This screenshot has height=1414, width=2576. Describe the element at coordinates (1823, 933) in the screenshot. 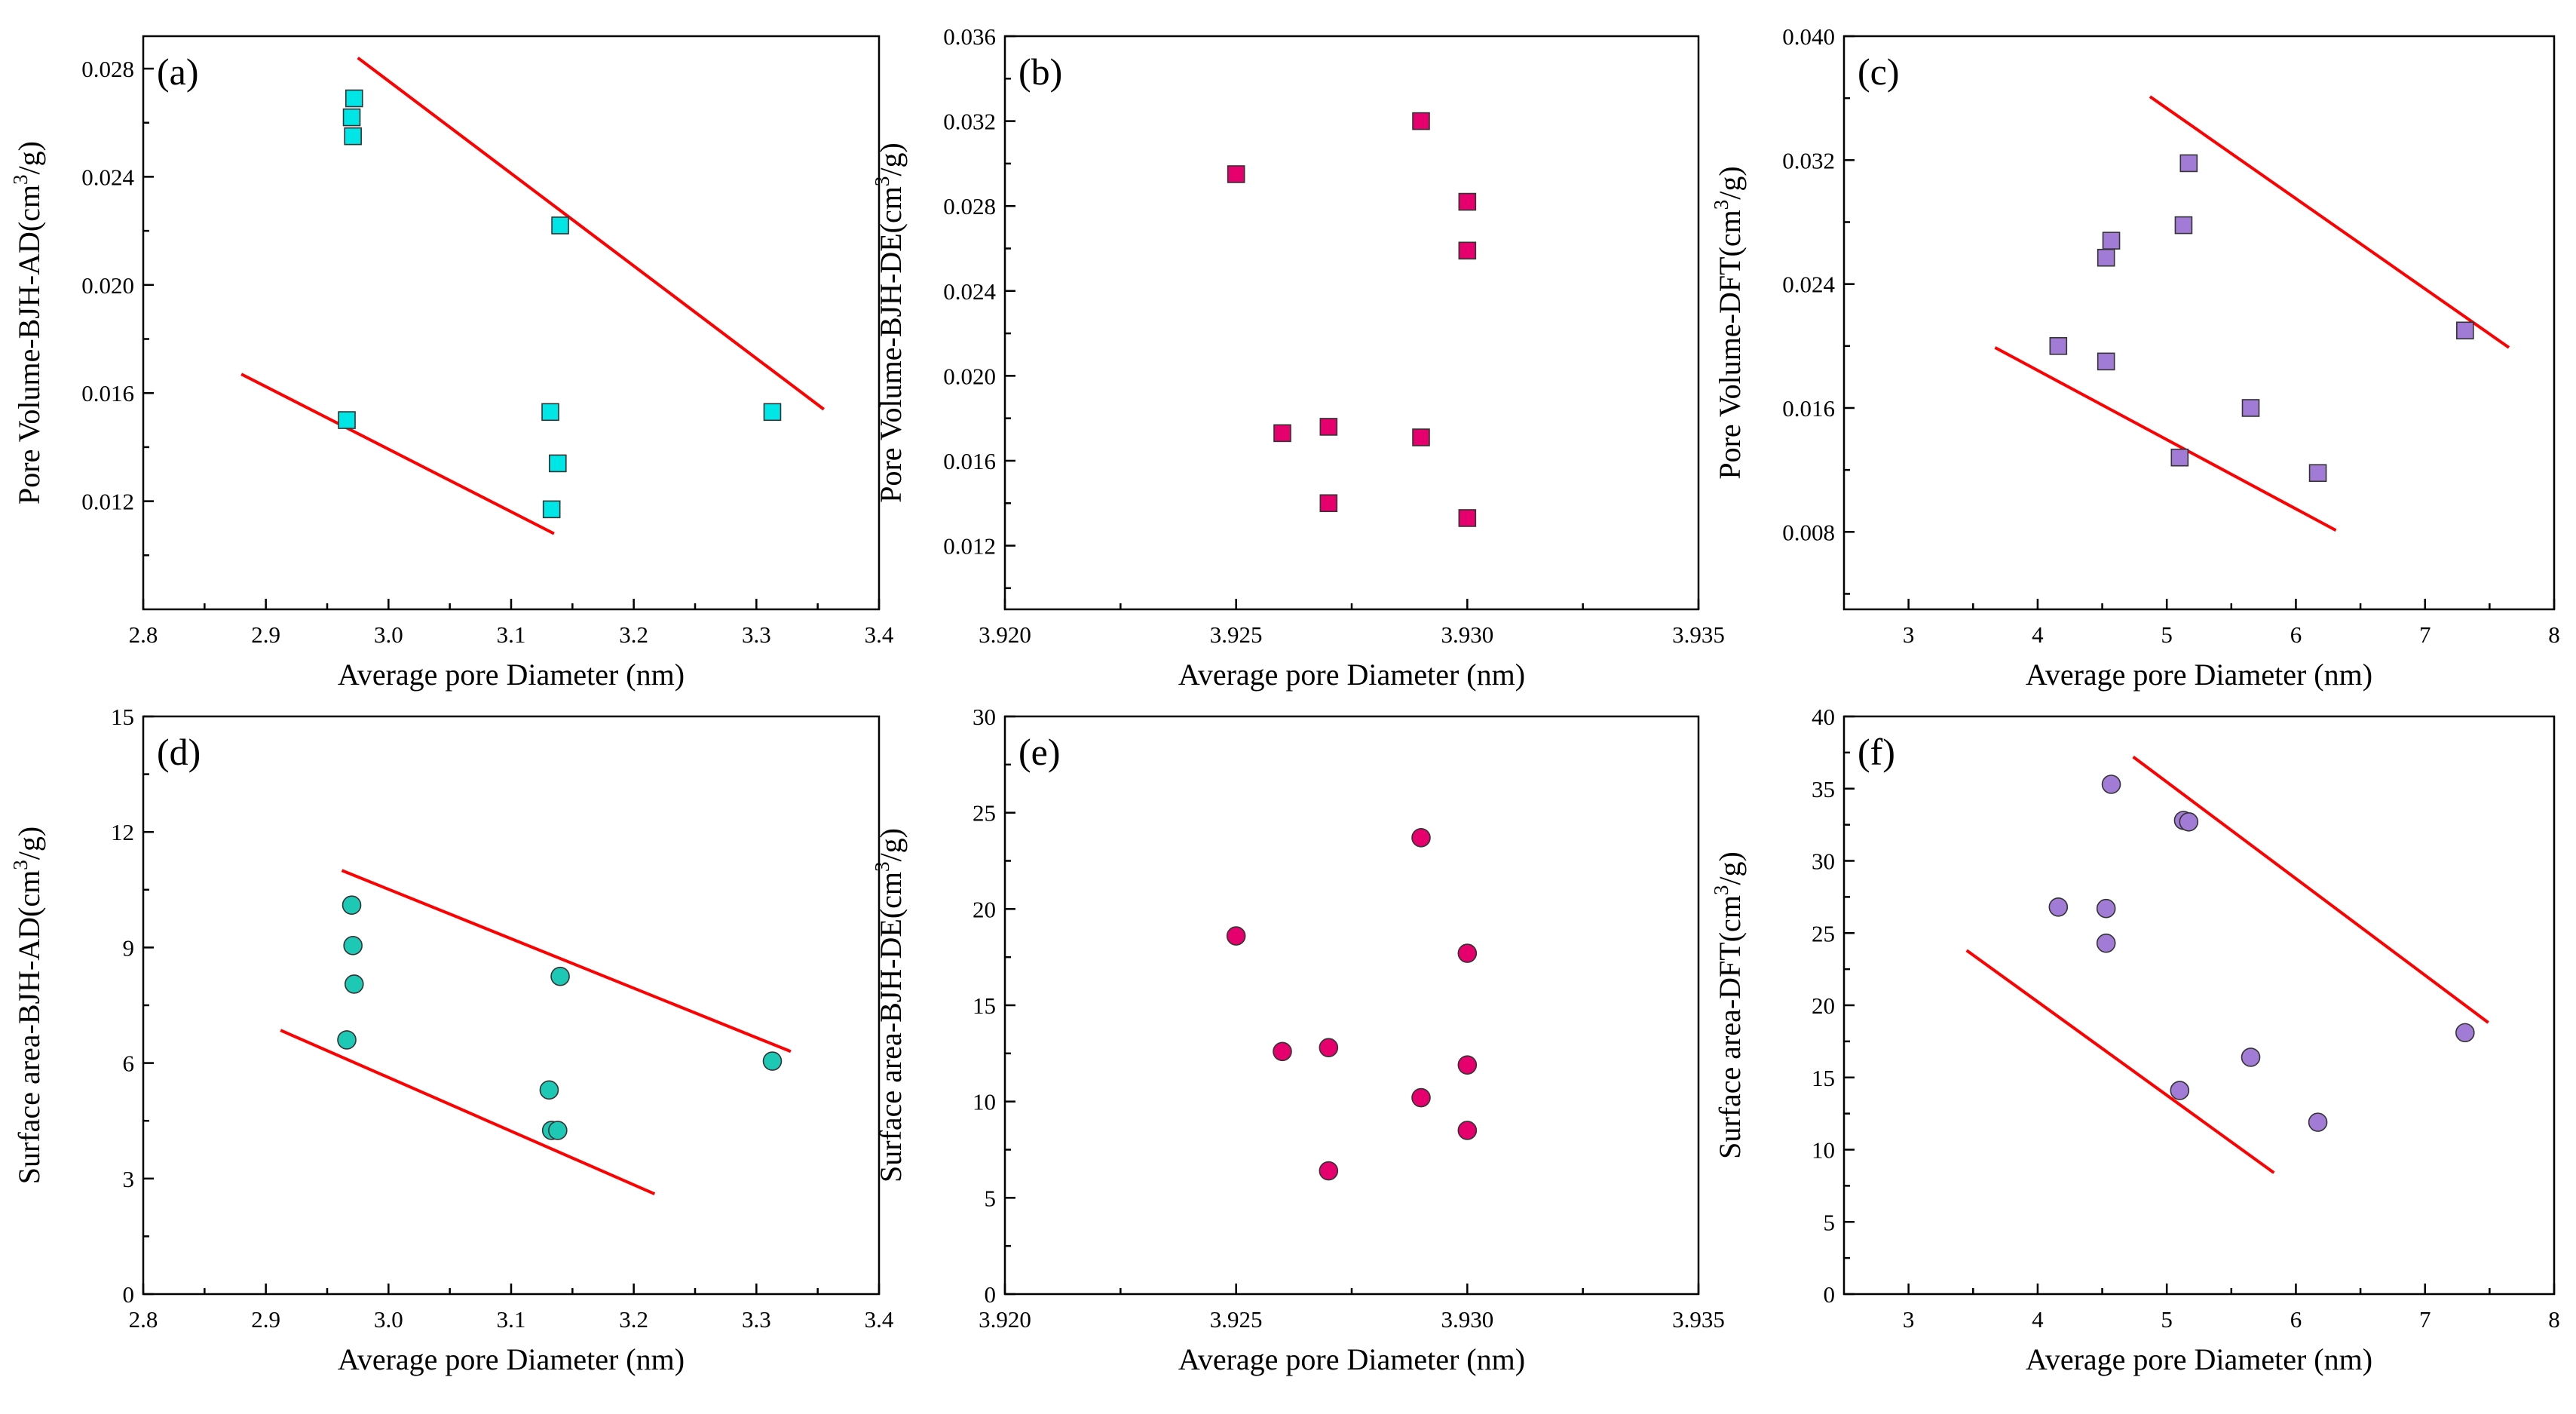

I see `y-tick-label: 25` at that location.